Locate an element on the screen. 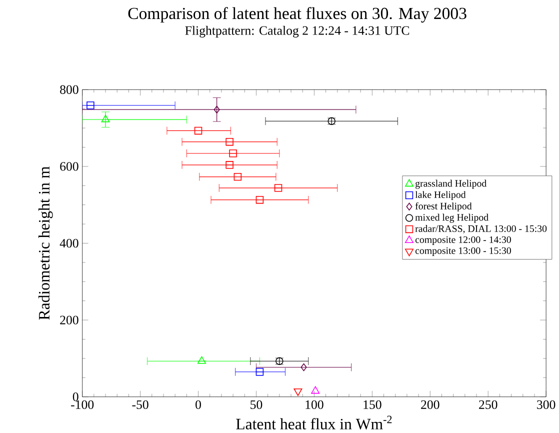 This screenshot has width=559, height=433. legend-label: mixed leg Helipod is located at coordinates (451, 218).